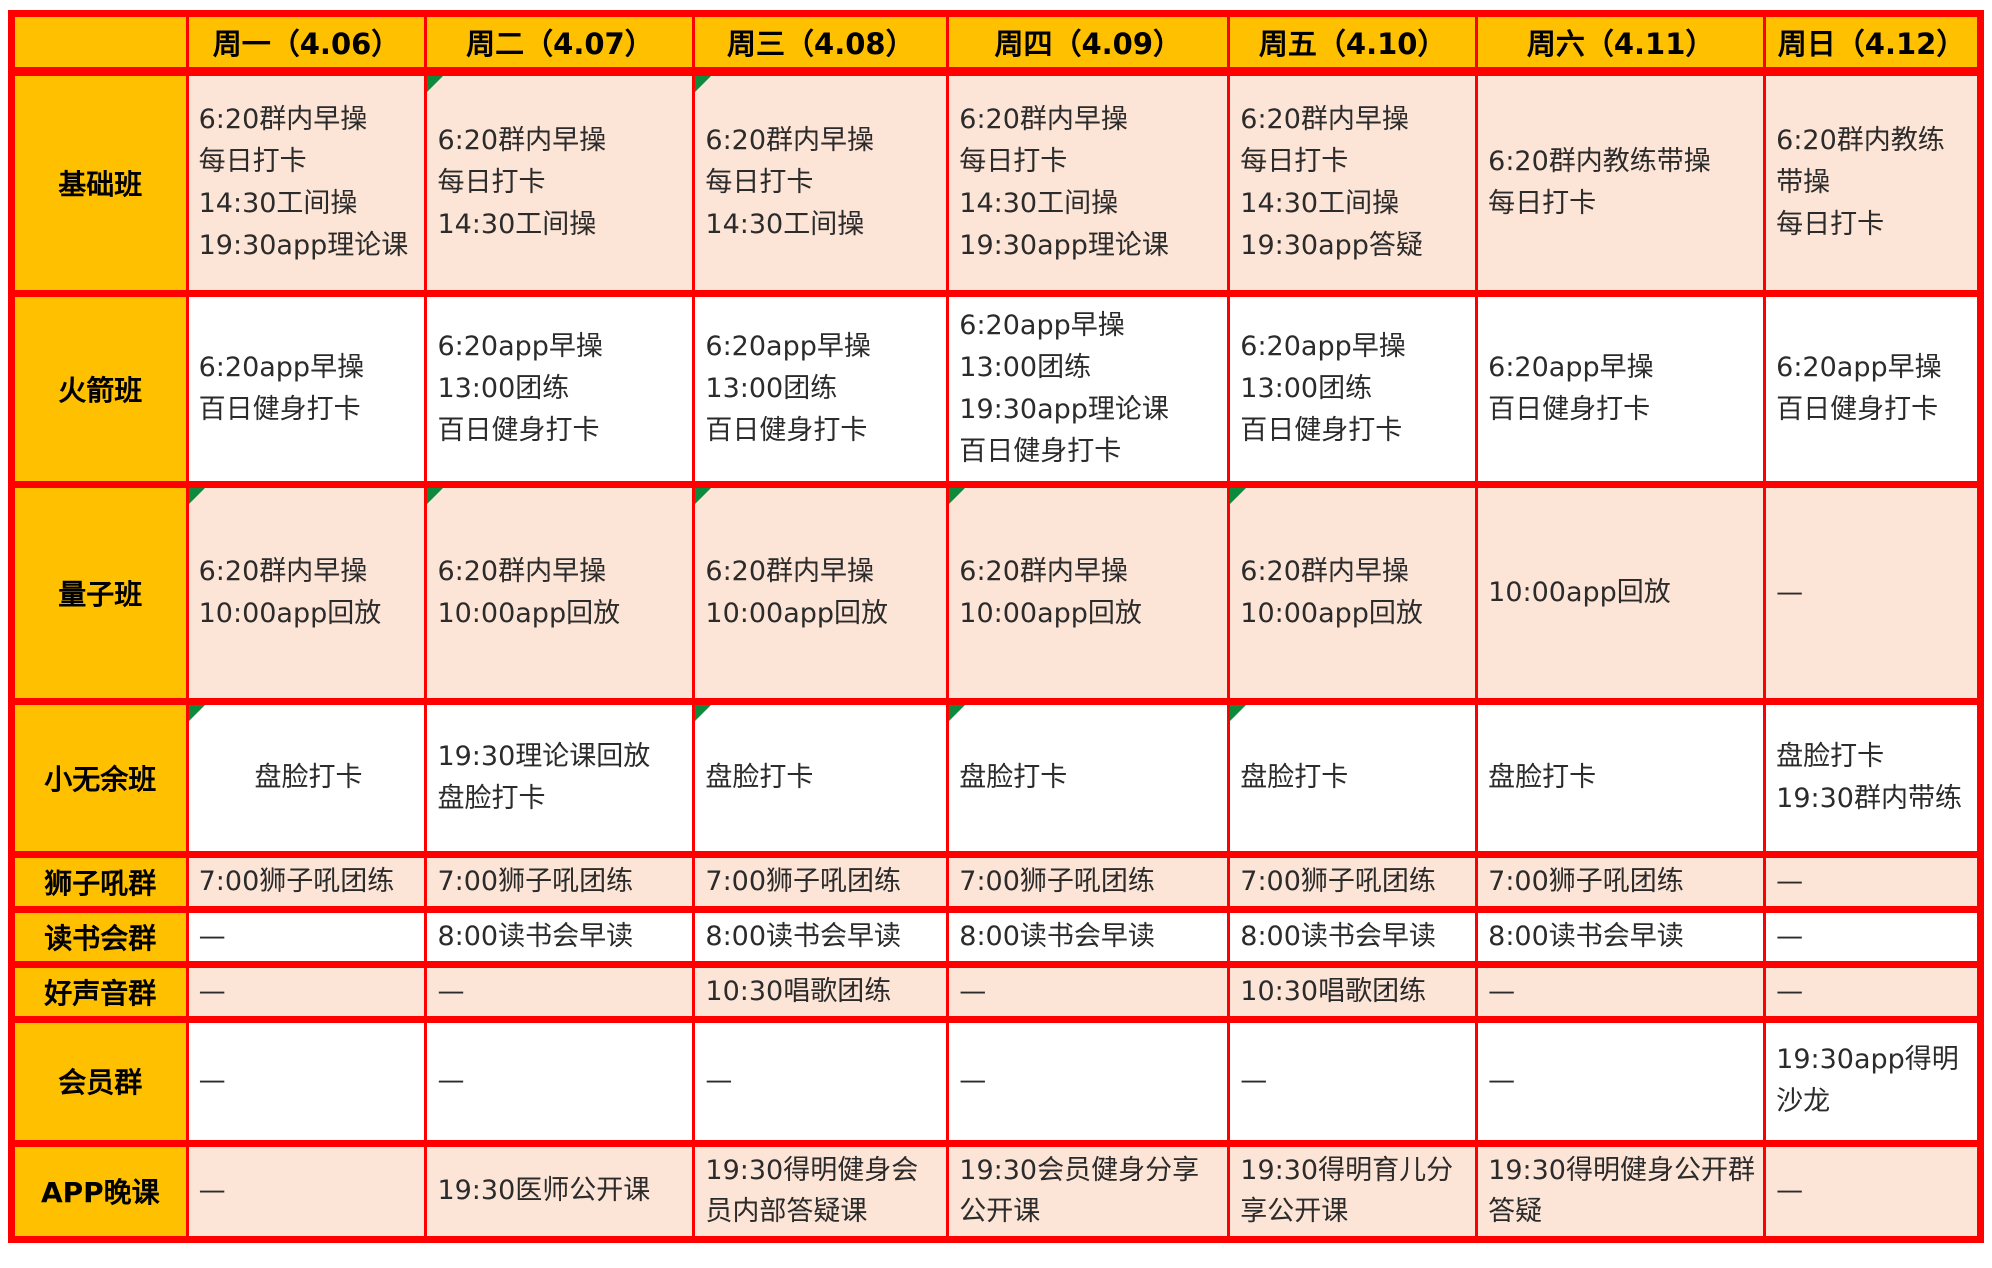 The width and height of the screenshot is (1992, 1268). I want to click on cell-line: 19:30得明育儿分享公开课, so click(1347, 1191).